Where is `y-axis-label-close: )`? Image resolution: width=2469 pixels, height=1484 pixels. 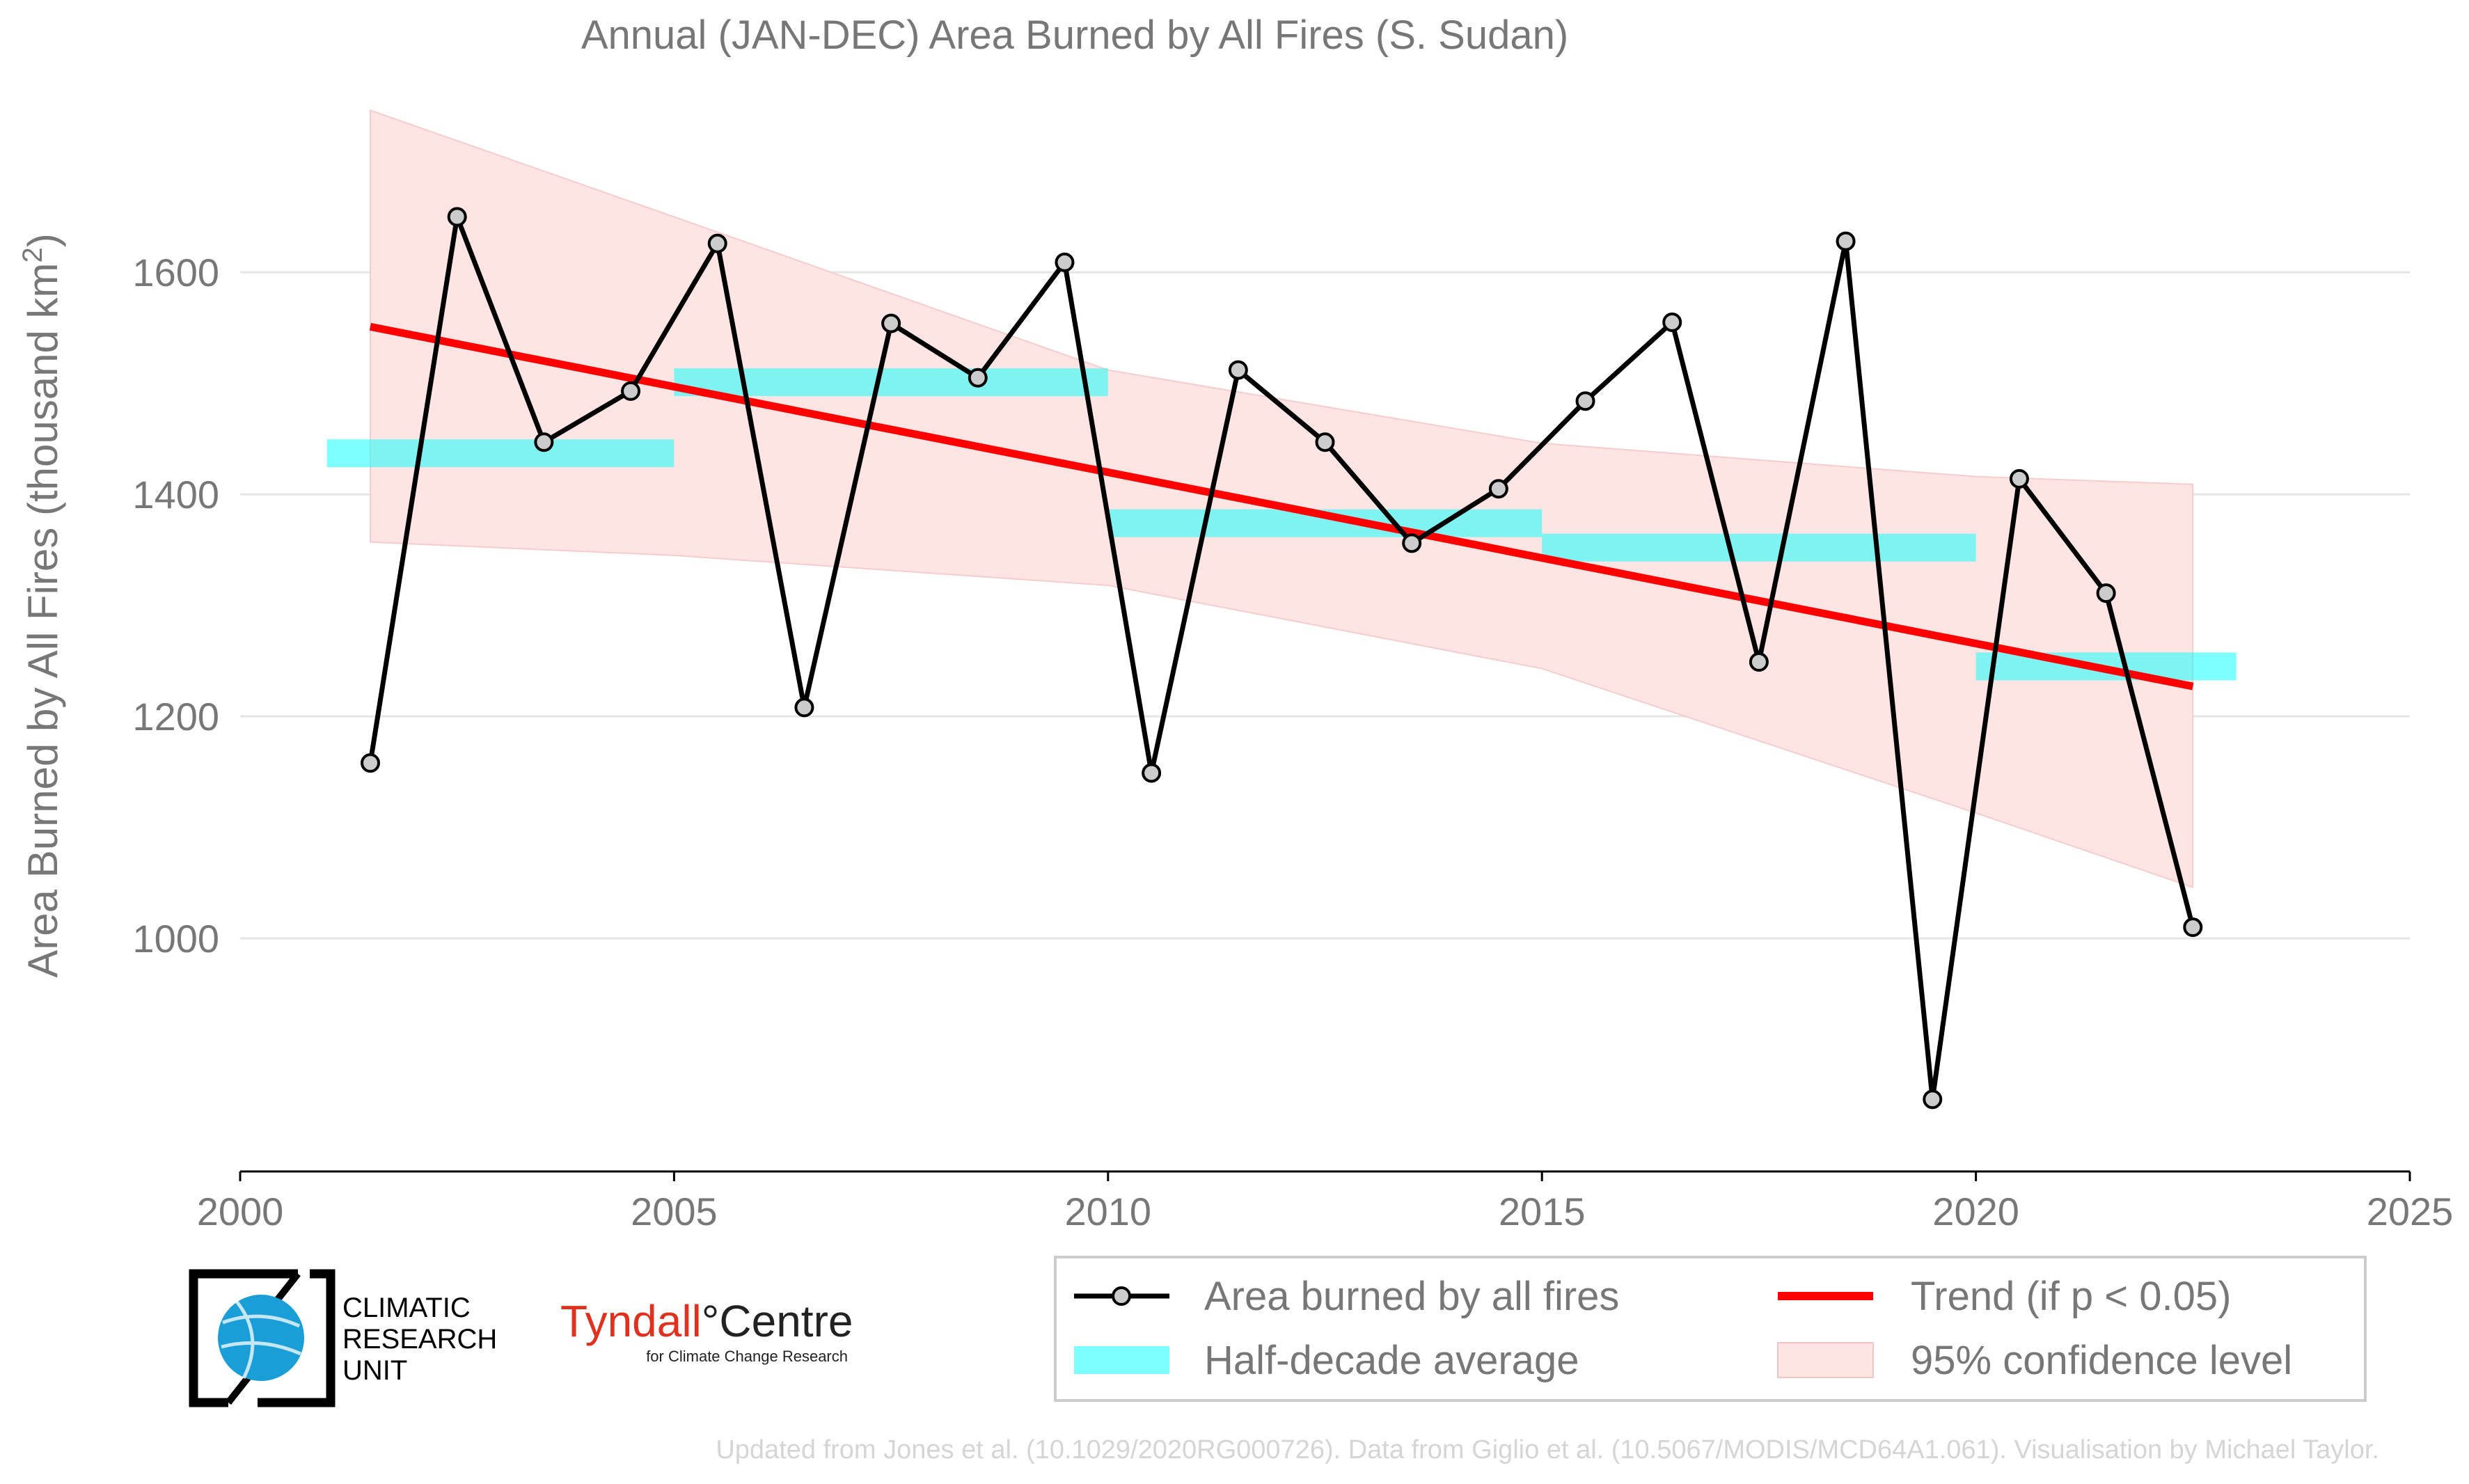
y-axis-label-close: ) is located at coordinates (42, 240).